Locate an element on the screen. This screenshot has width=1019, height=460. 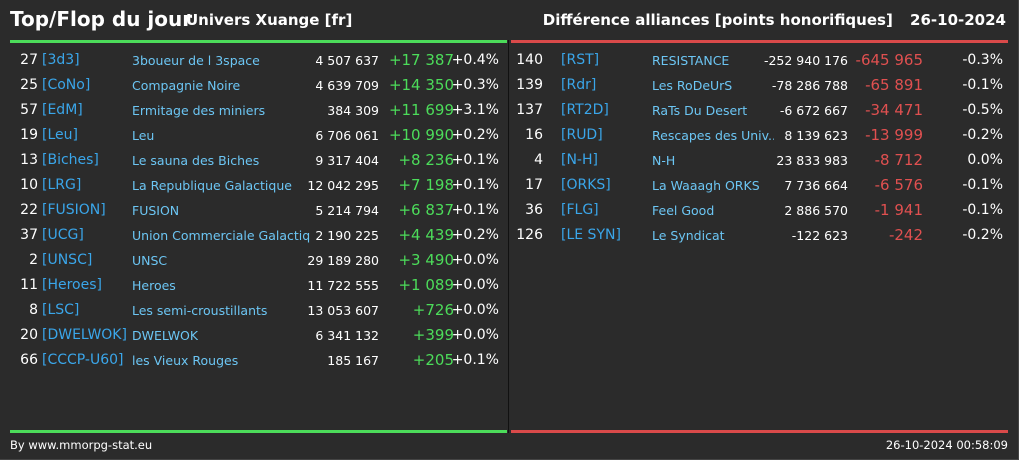
alliance-tag: [Rdr] is located at coordinates (579, 85).